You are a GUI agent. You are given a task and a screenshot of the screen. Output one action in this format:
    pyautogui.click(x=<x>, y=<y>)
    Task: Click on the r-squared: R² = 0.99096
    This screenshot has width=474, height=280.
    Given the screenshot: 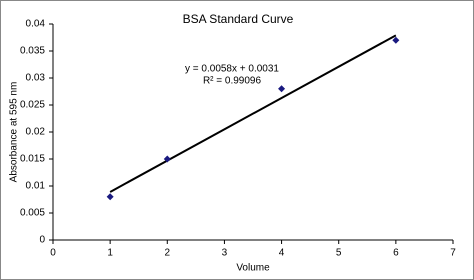 What is the action you would take?
    pyautogui.click(x=232, y=81)
    